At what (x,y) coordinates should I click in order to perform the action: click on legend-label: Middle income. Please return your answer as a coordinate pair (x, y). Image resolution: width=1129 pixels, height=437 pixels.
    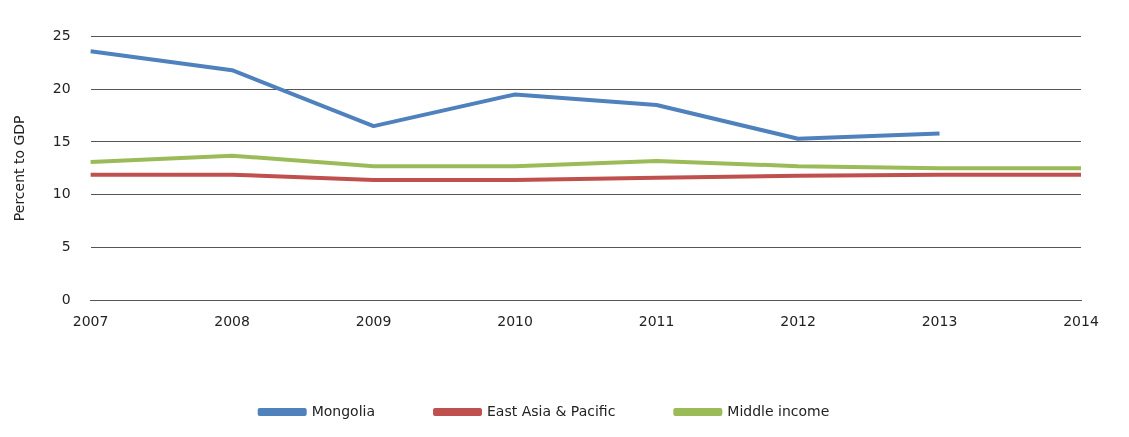
    Looking at the image, I should click on (778, 410).